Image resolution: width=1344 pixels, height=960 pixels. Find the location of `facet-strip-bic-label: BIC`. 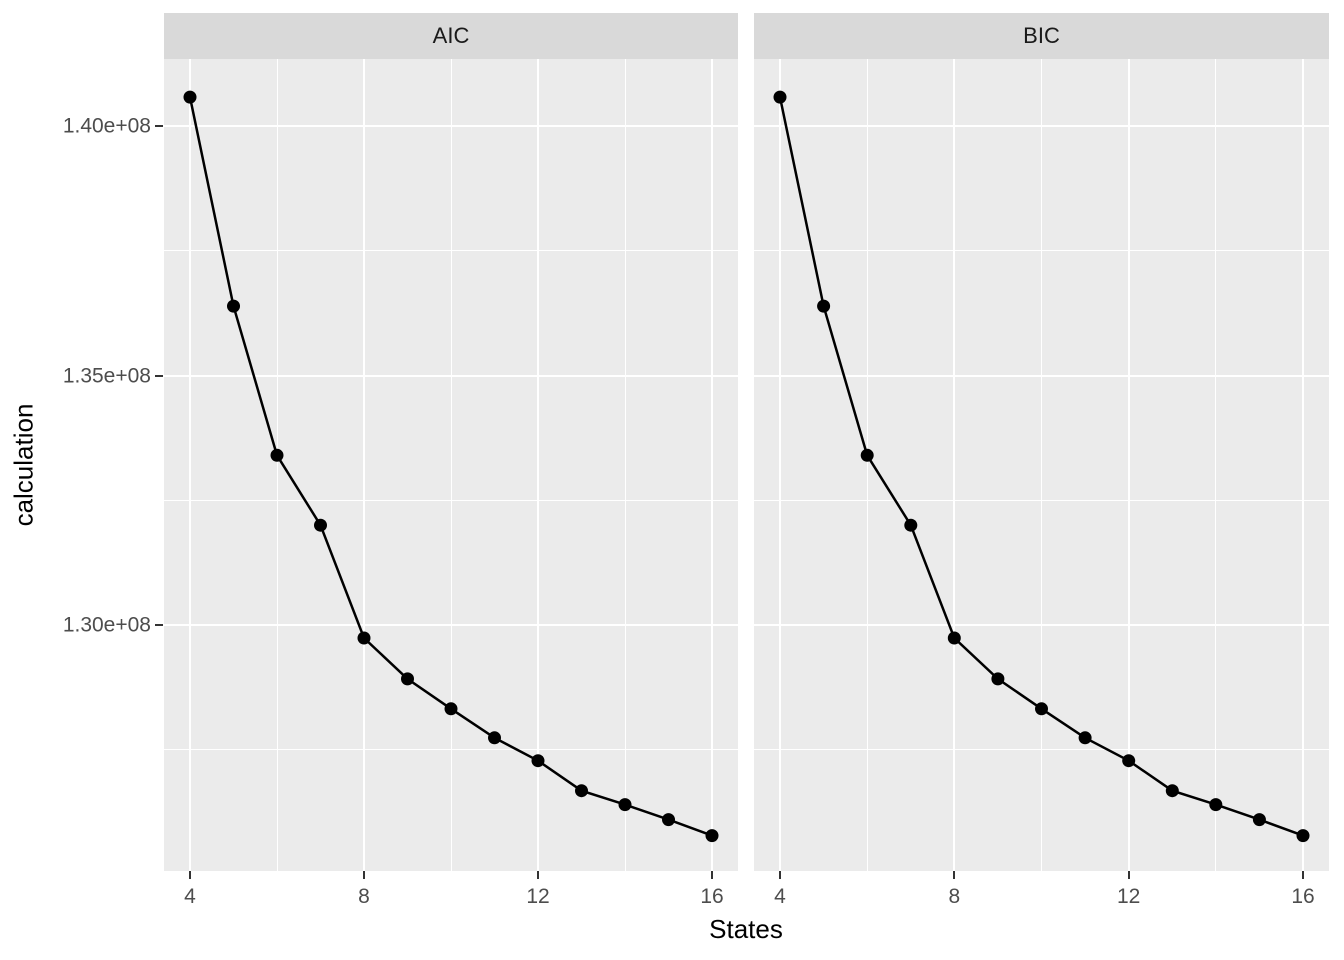

facet-strip-bic-label: BIC is located at coordinates (1041, 35).